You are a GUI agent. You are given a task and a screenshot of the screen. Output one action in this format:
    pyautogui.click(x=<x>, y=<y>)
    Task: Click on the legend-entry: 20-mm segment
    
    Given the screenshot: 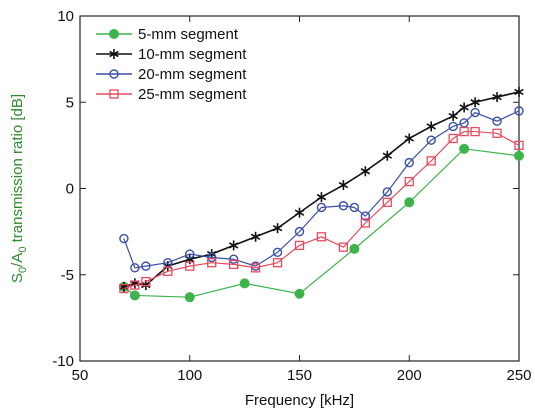 What is the action you would take?
    pyautogui.click(x=171, y=74)
    